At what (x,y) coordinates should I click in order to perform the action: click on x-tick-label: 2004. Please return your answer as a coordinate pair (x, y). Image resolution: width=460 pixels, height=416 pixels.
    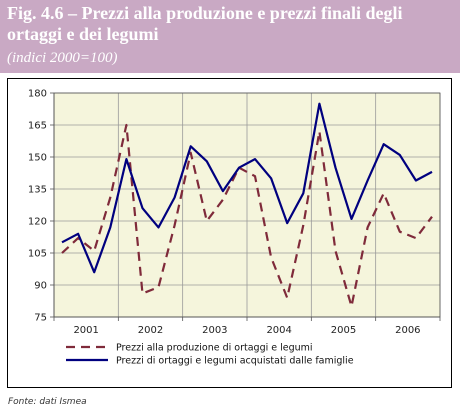
    Looking at the image, I should click on (278, 330).